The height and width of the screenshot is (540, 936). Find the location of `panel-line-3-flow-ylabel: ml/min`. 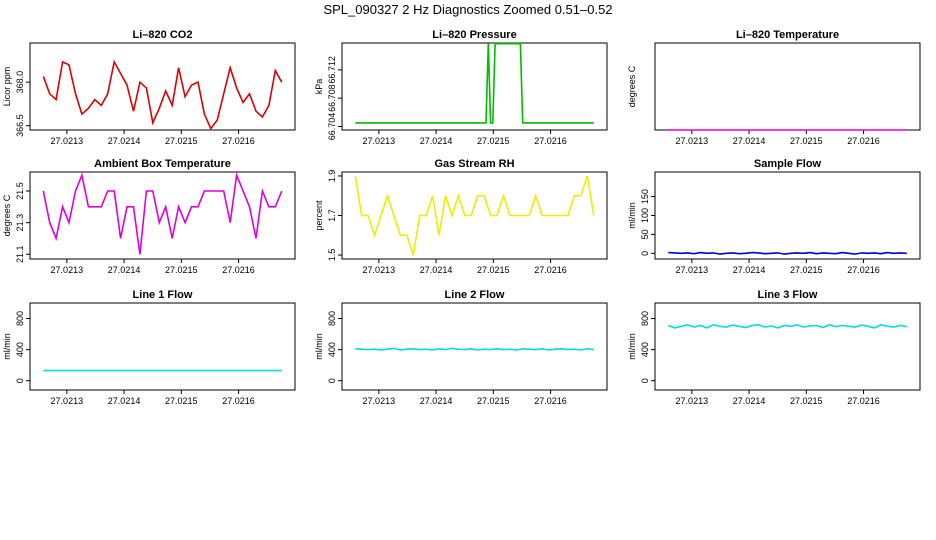

panel-line-3-flow-ylabel: ml/min is located at coordinates (632, 346).